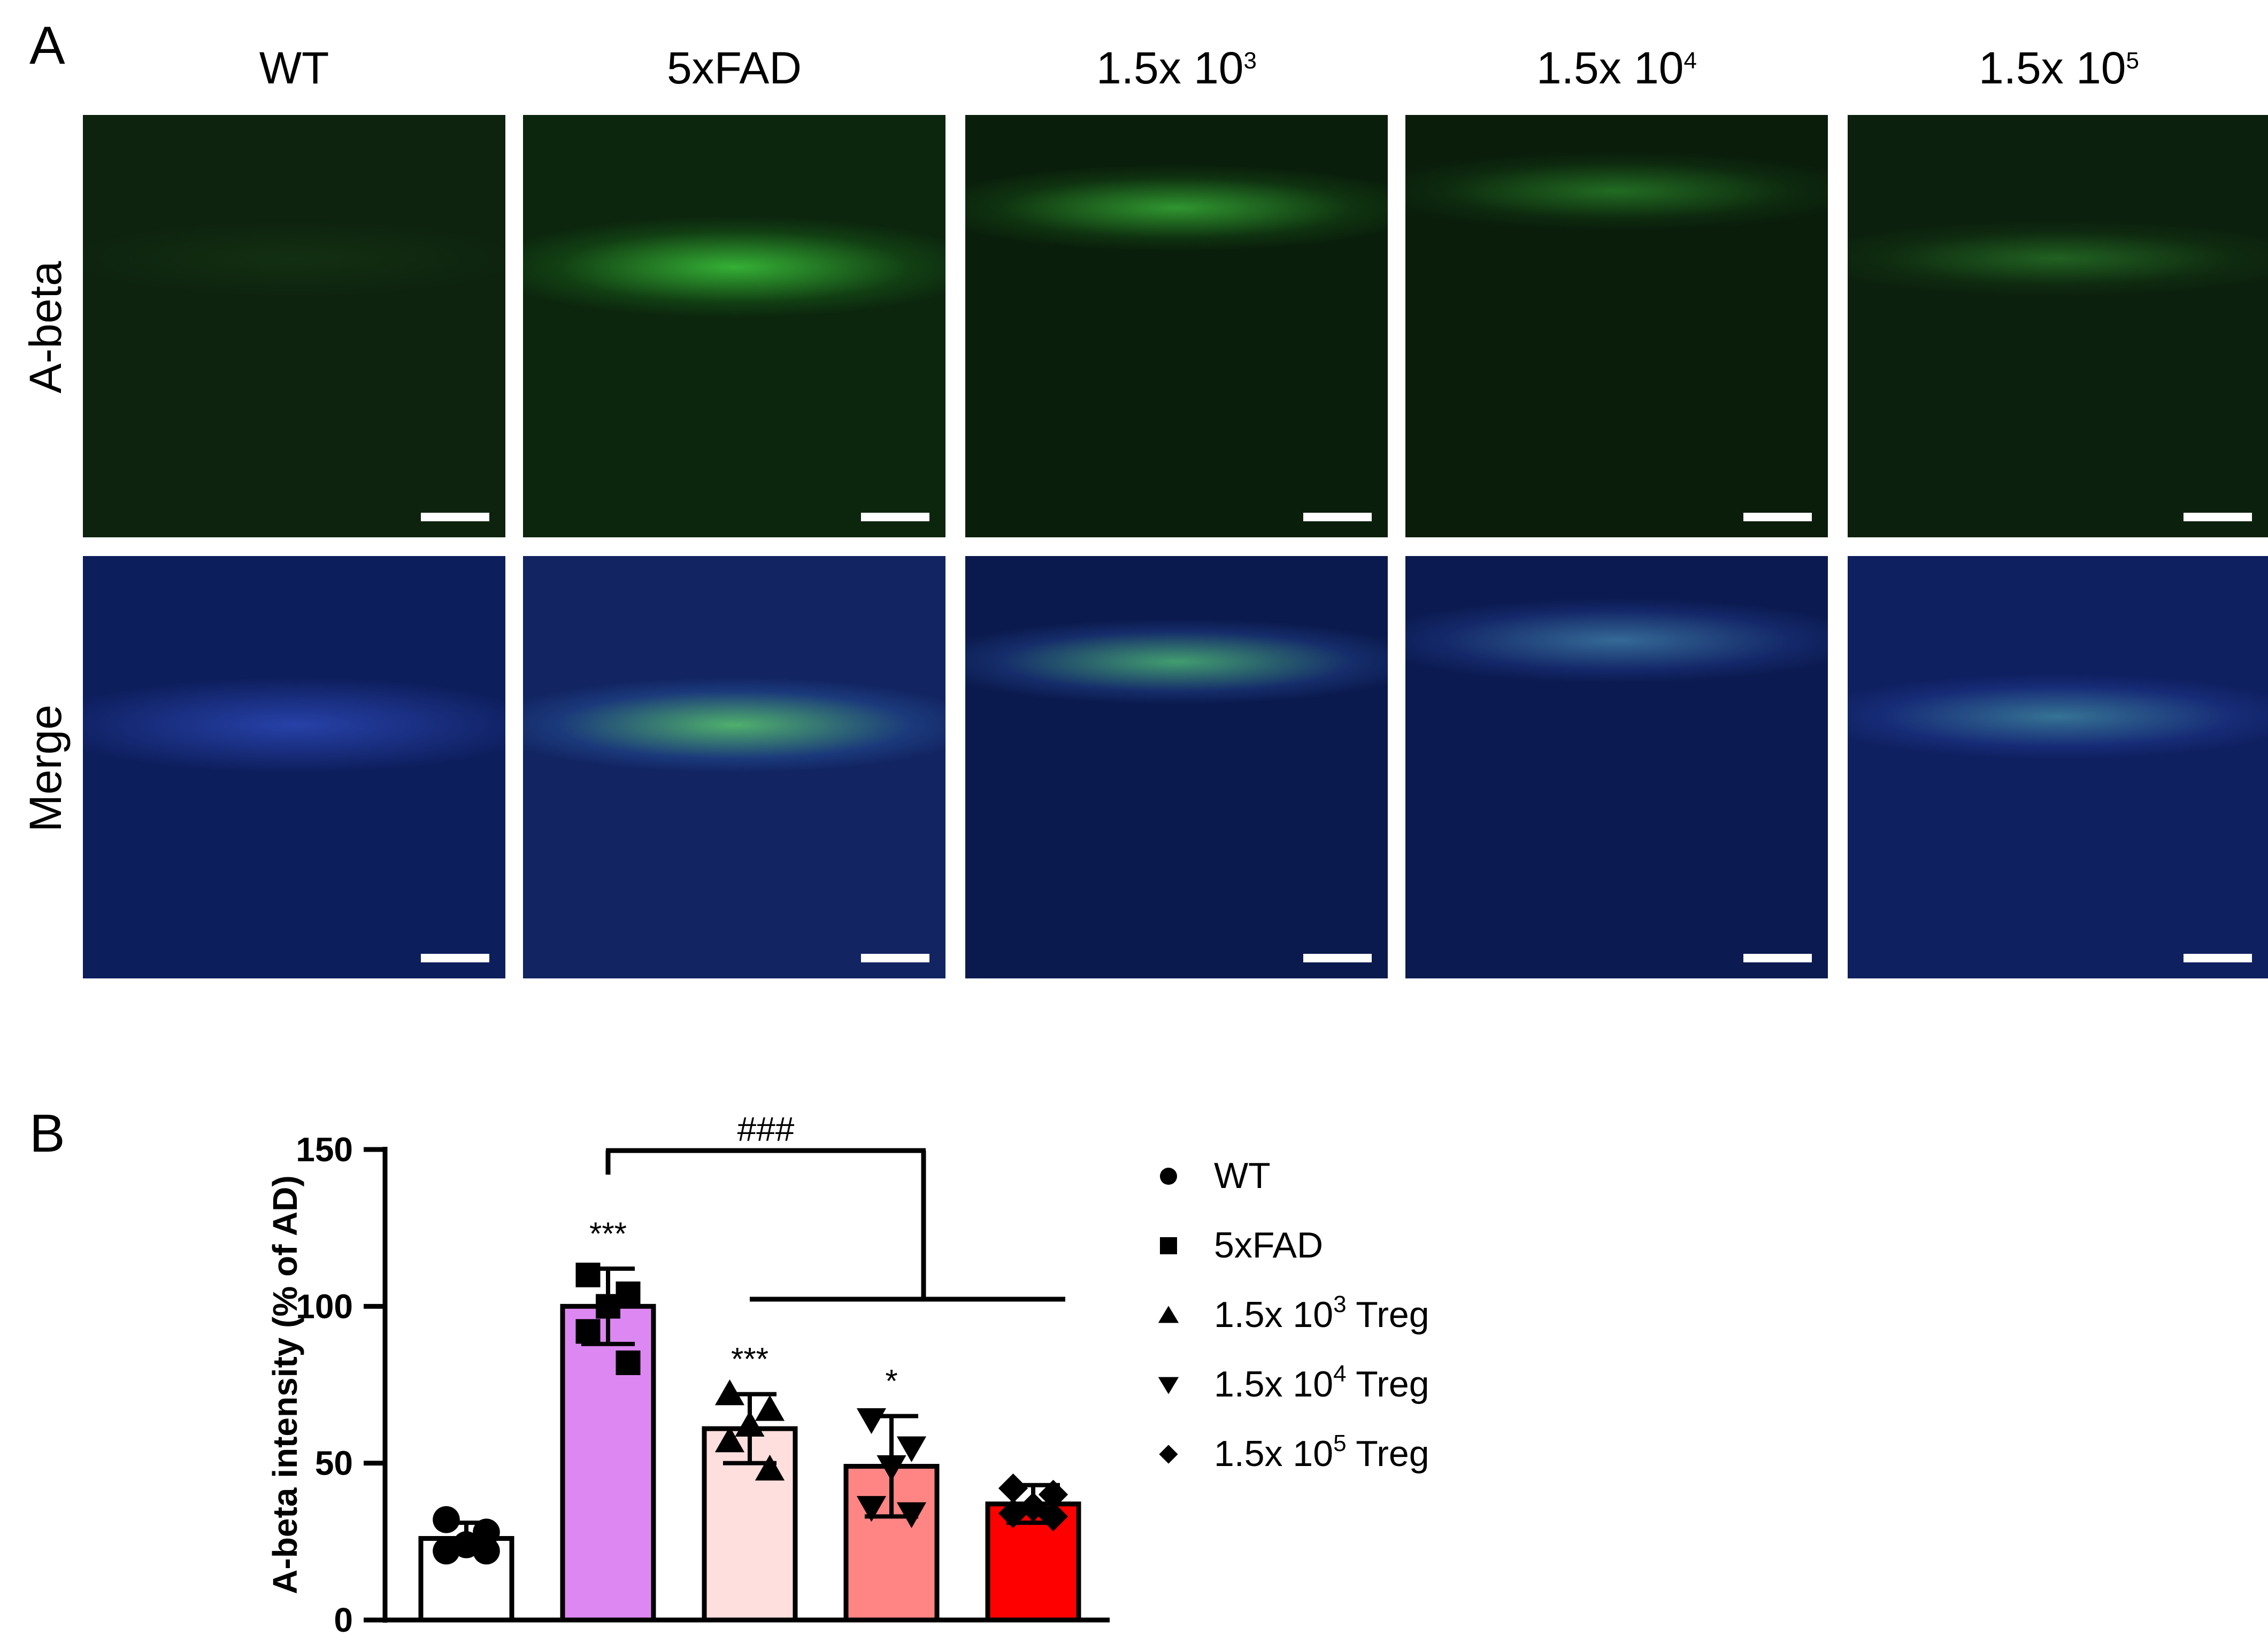  What do you see at coordinates (2133, 61) in the screenshot?
I see `column-label-exponent: 5` at bounding box center [2133, 61].